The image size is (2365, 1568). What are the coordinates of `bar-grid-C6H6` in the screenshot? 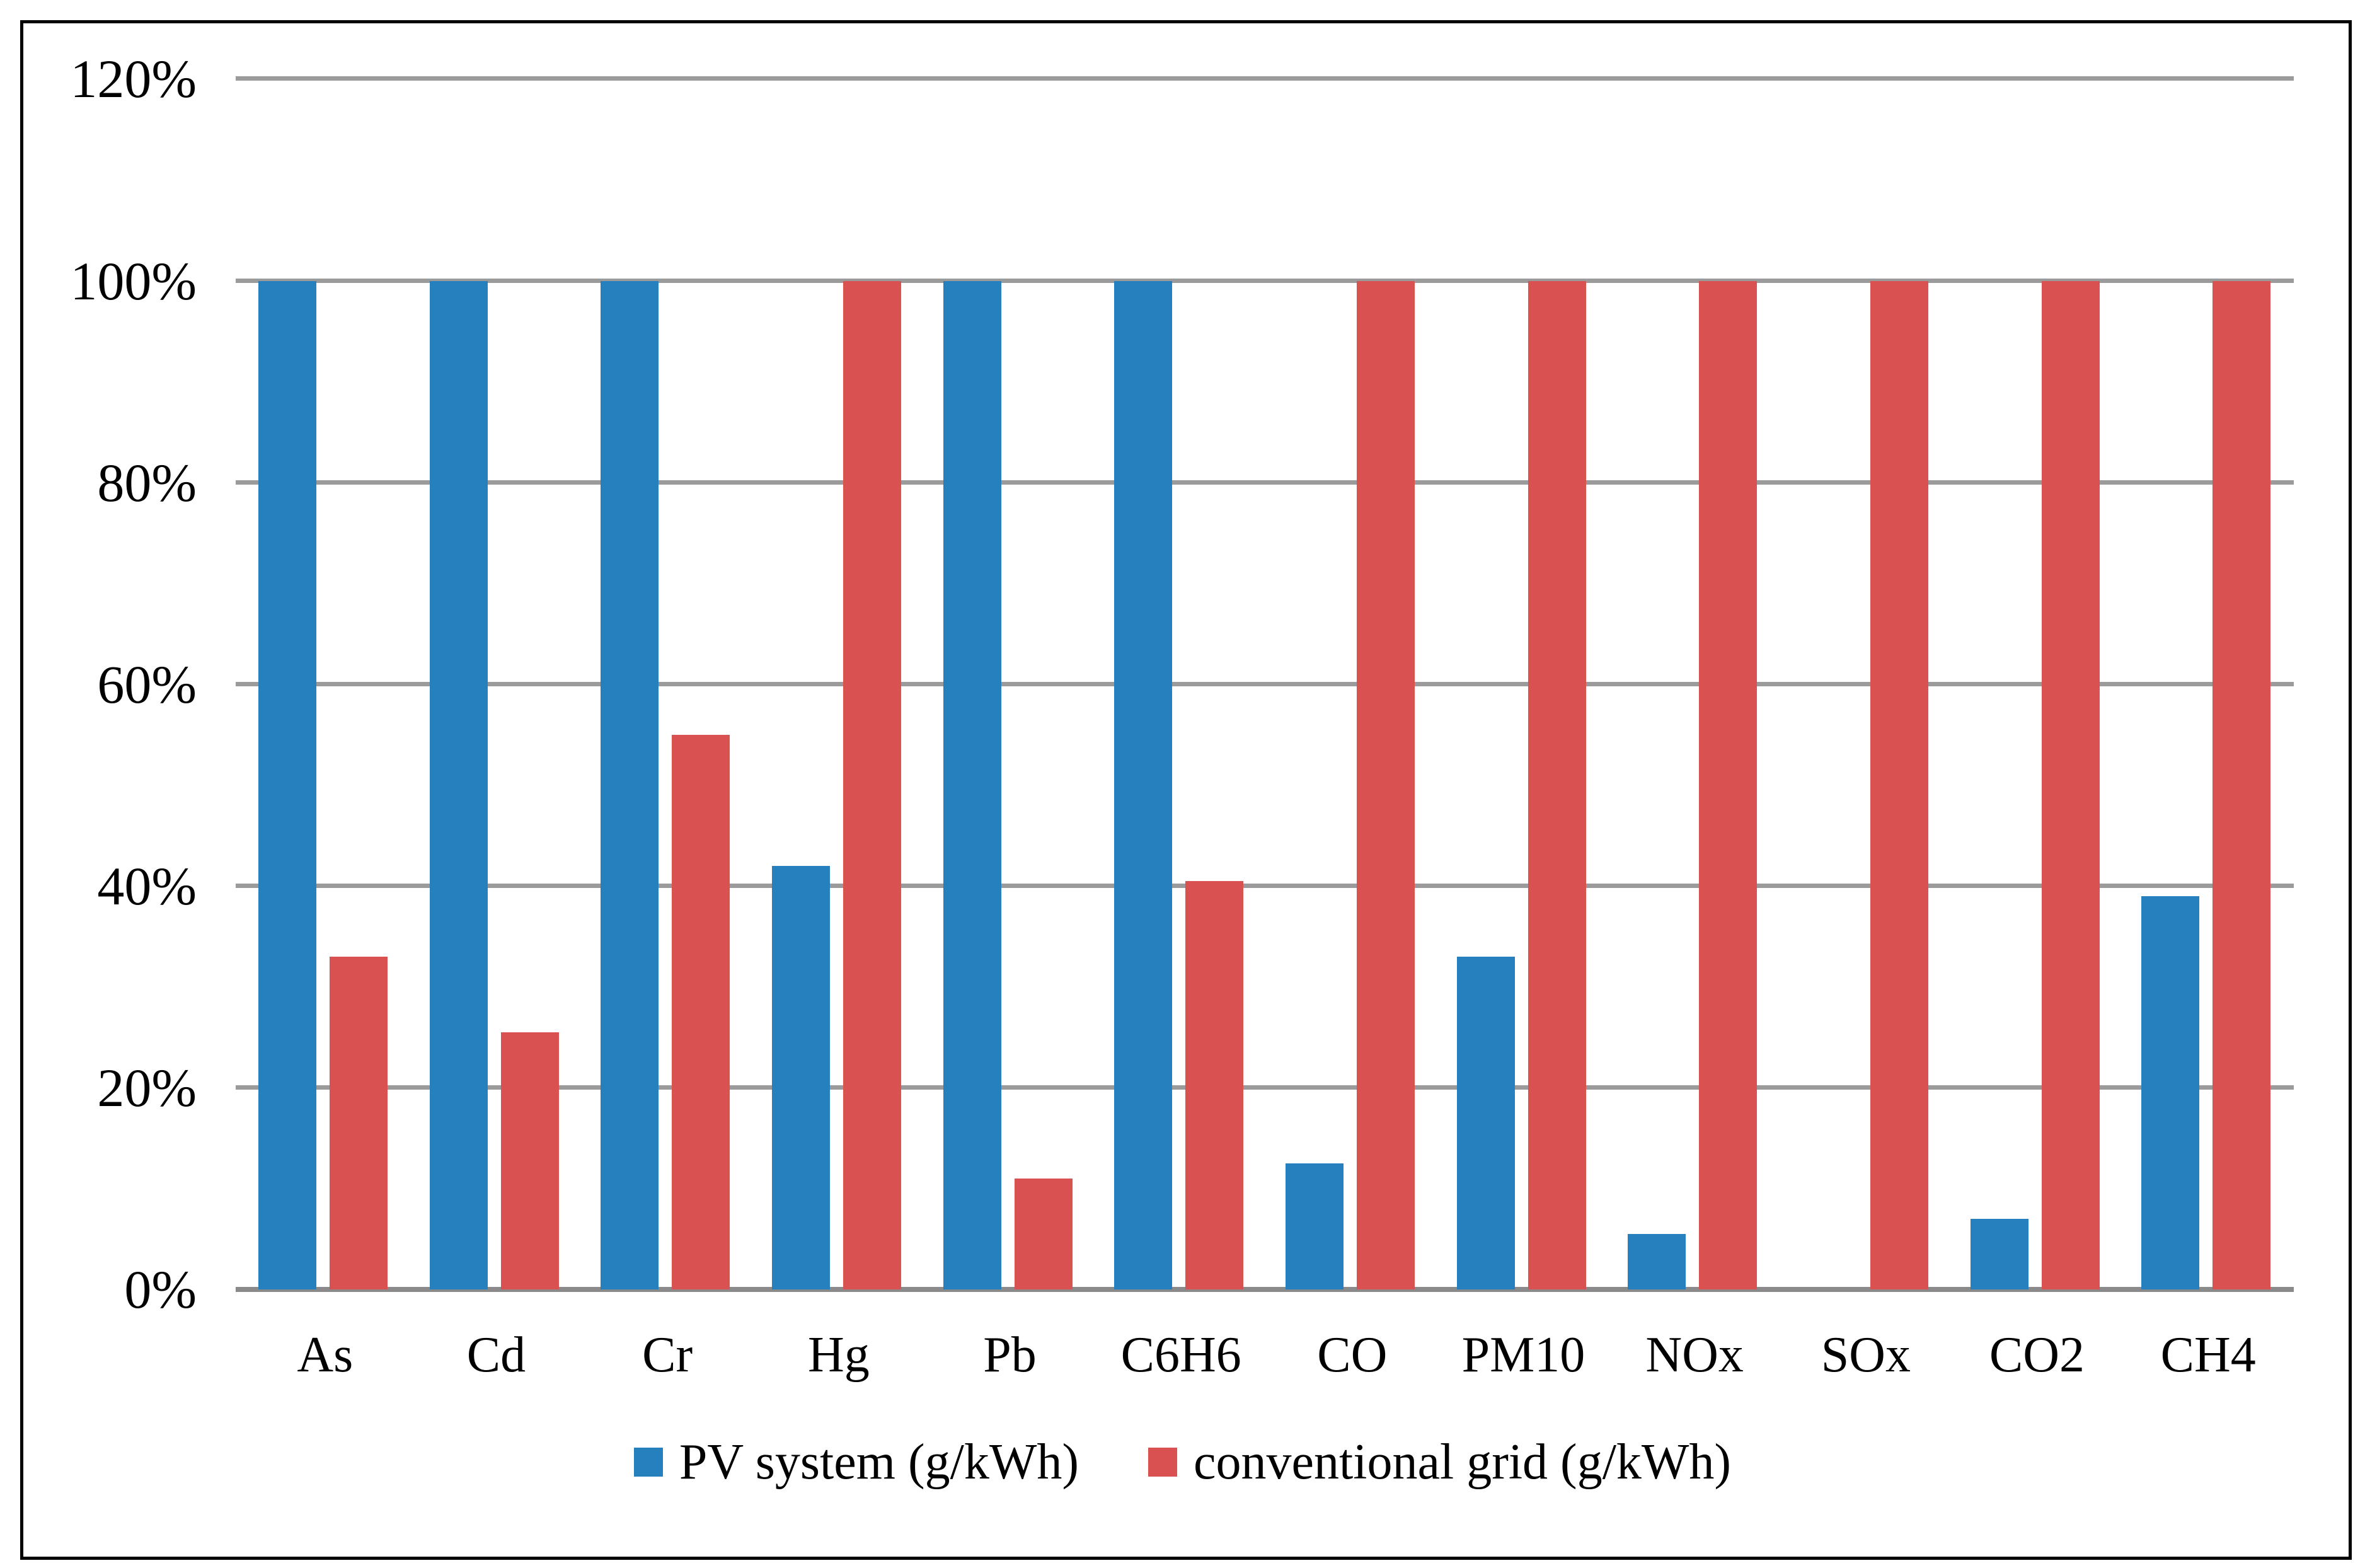 It's located at (1214, 1084).